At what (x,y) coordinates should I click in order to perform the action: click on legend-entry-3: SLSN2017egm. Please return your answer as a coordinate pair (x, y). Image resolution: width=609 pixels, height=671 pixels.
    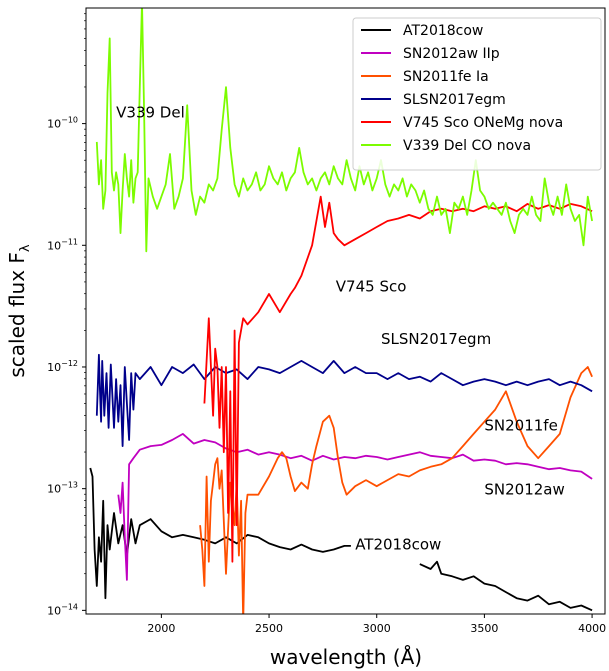
    Looking at the image, I should click on (454, 100).